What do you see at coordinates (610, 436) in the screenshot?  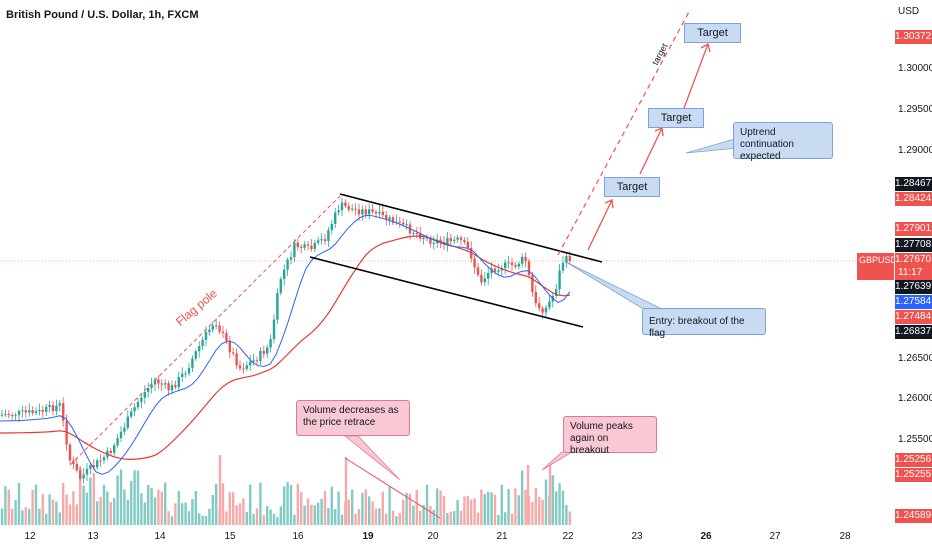 I see `volume-peak-note: Volume peaks again on breakout` at bounding box center [610, 436].